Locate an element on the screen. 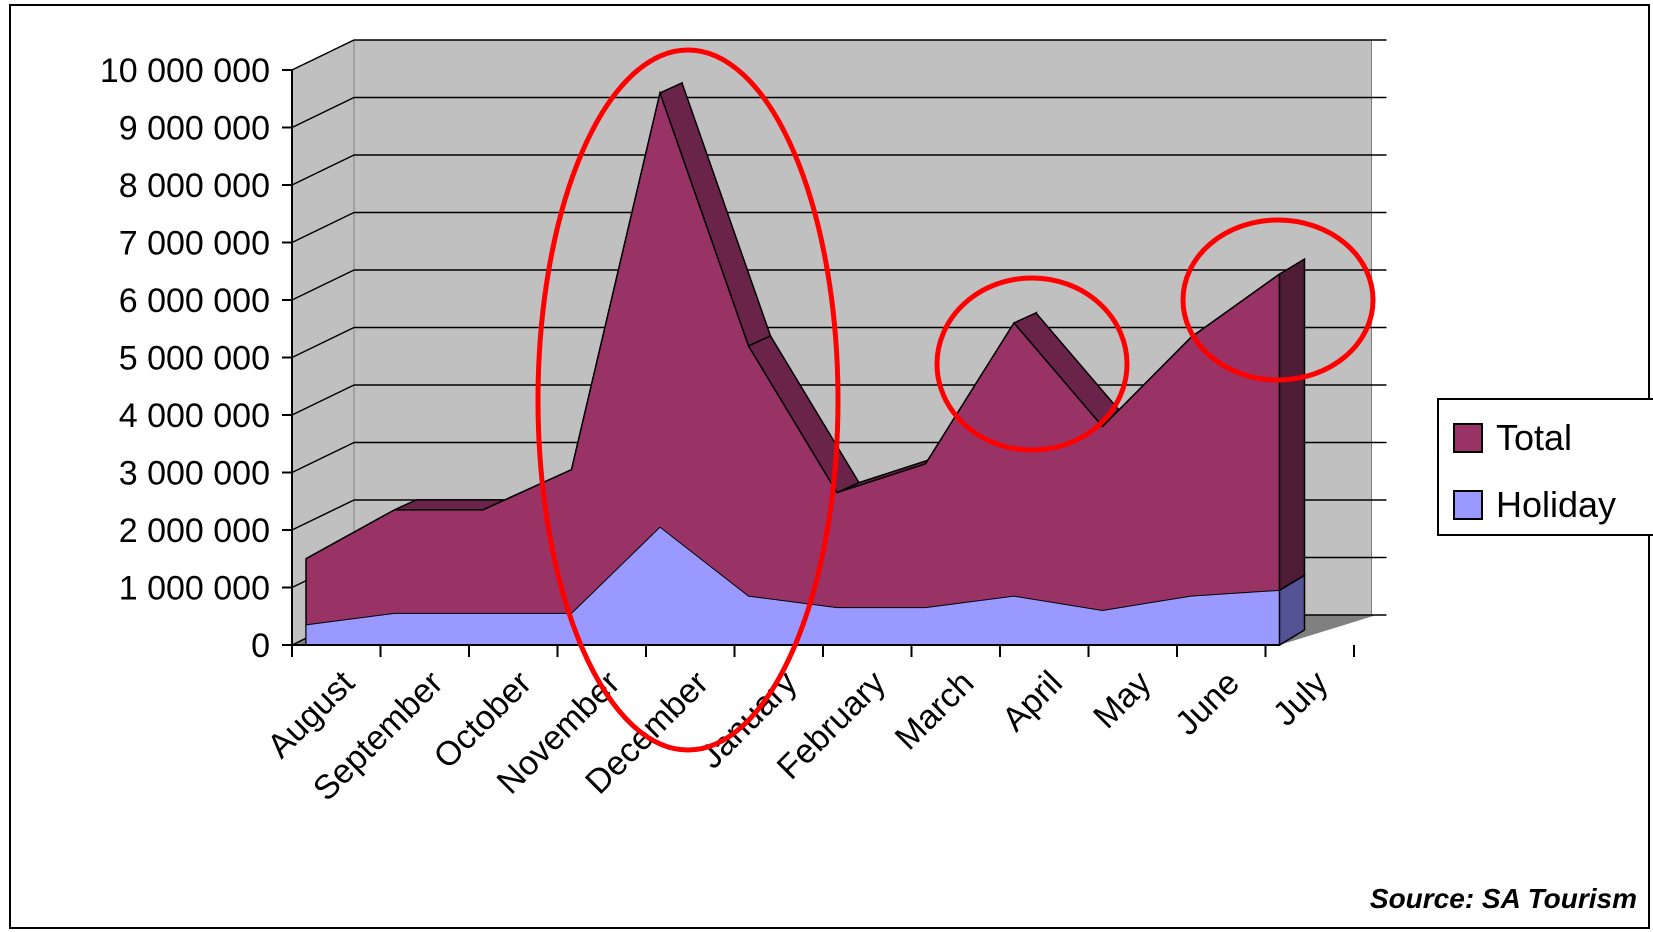  legend-label-total: Total is located at coordinates (1534, 437).